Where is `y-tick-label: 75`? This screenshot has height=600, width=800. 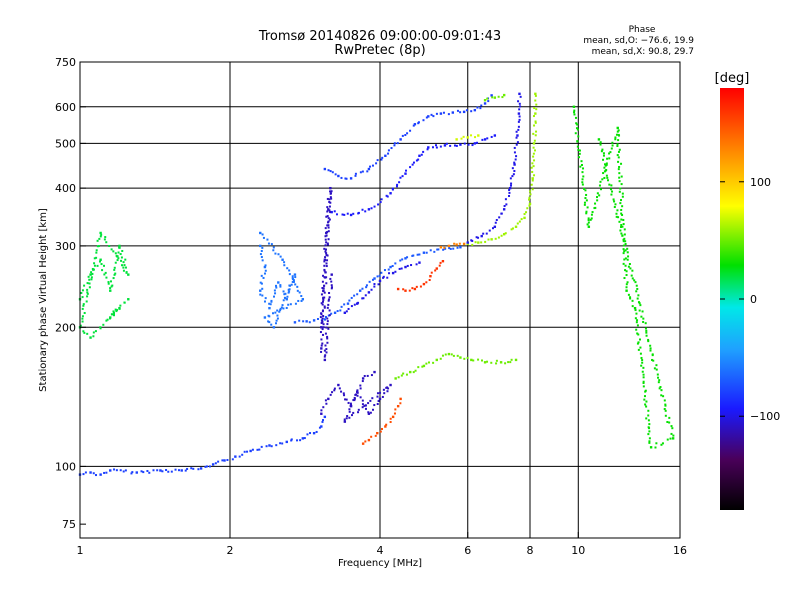 y-tick-label: 75 is located at coordinates (69, 524).